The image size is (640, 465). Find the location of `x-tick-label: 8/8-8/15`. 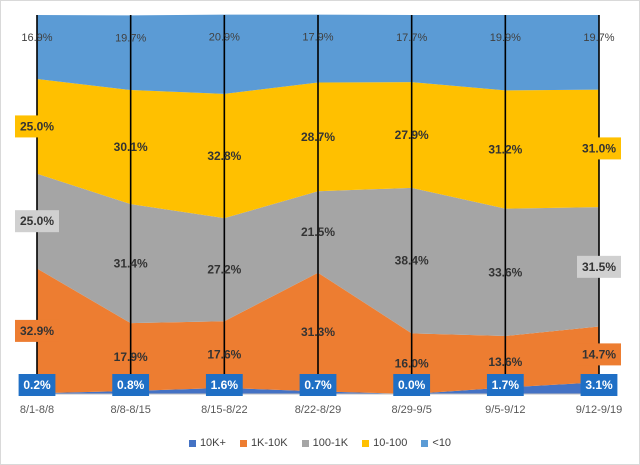

x-tick-label: 8/8-8/15 is located at coordinates (130, 410).